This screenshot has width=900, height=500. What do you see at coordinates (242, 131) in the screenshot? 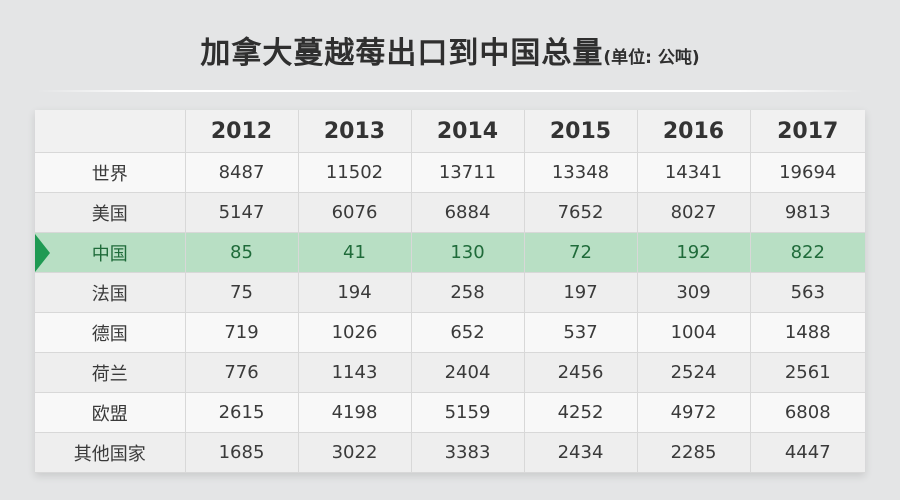
I see `column-header-2012: 2012` at bounding box center [242, 131].